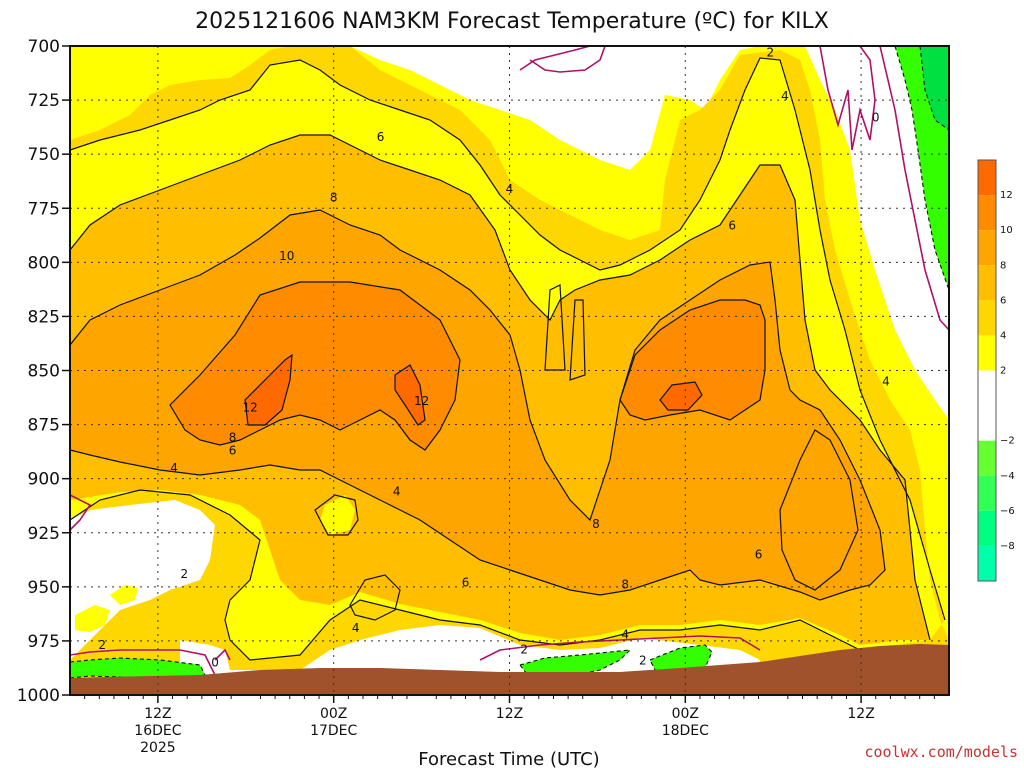 Image resolution: width=1024 pixels, height=768 pixels. I want to click on contour-10-c, so click(681, 396).